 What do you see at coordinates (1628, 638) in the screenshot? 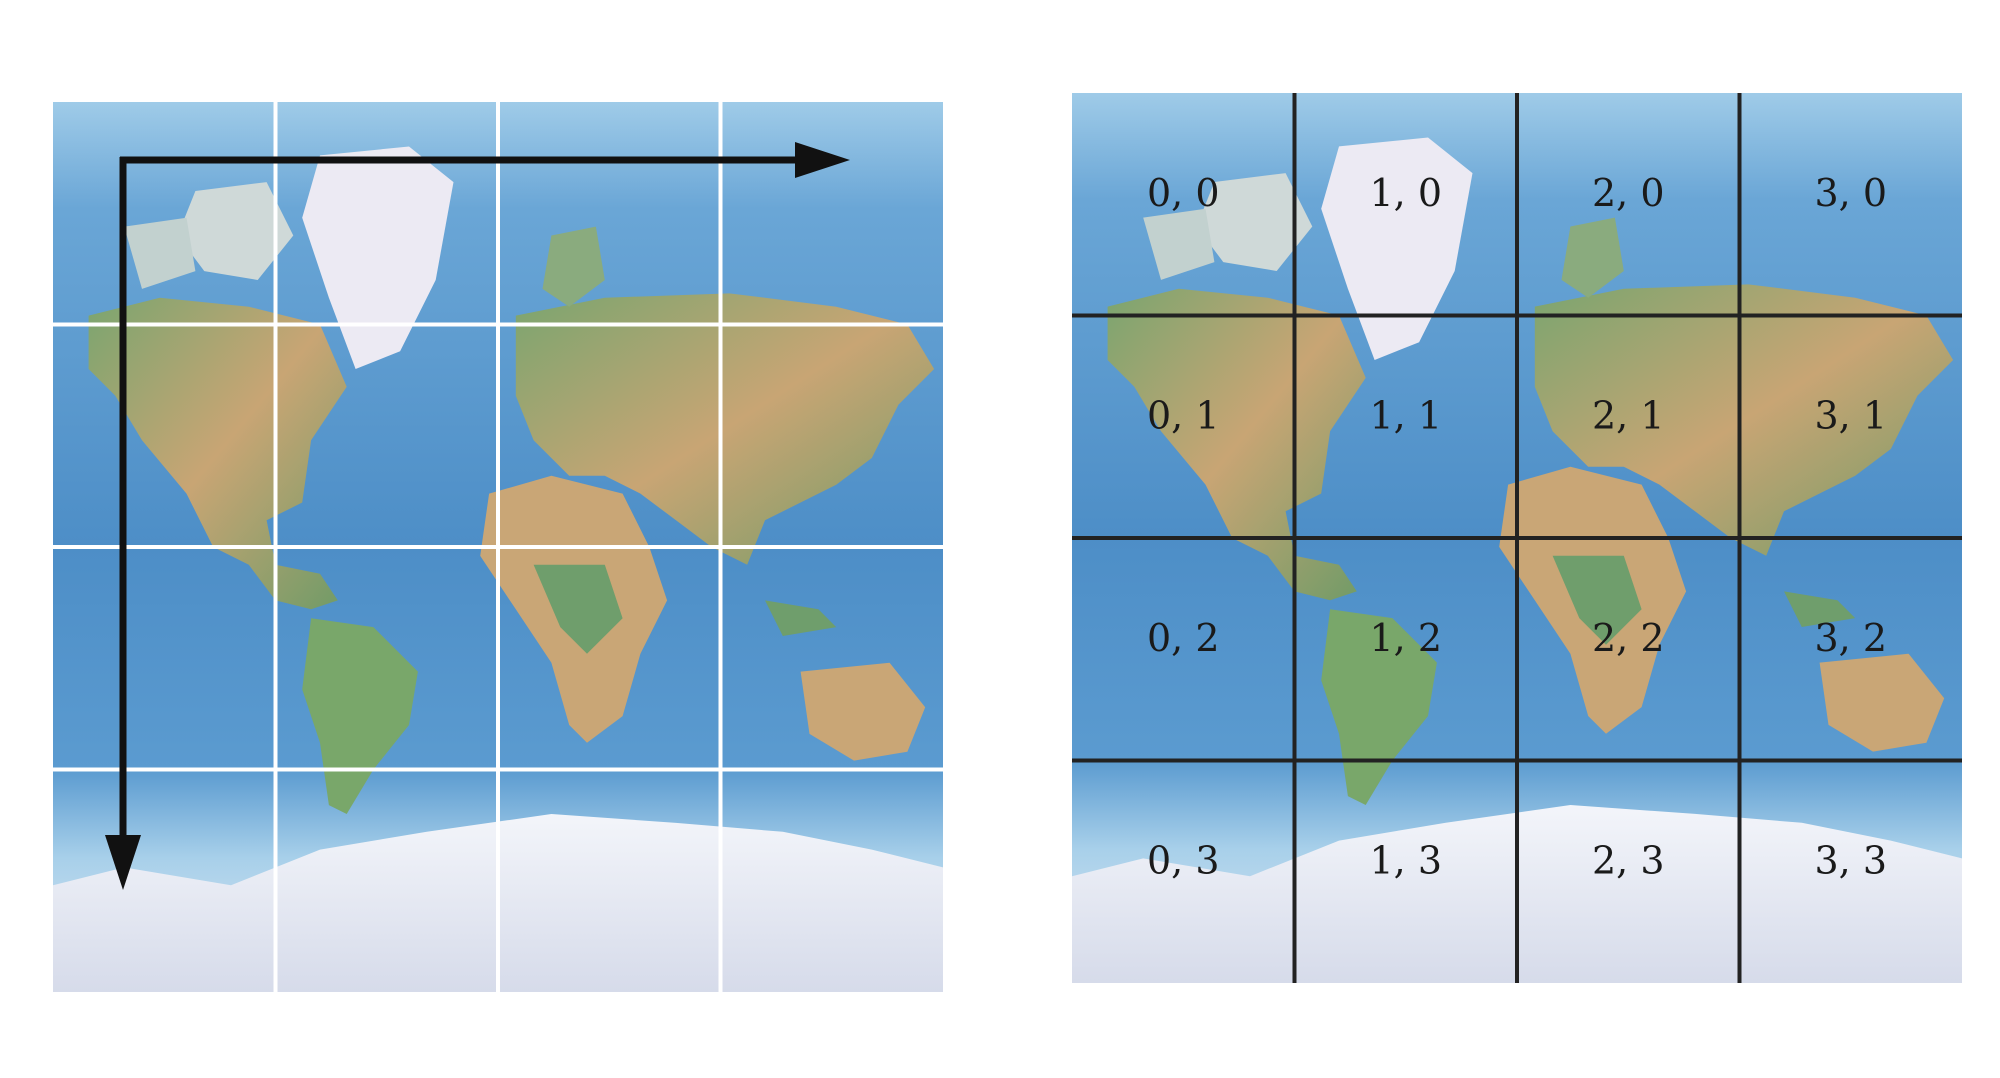
I see `tile-label: 2, 2` at bounding box center [1628, 638].